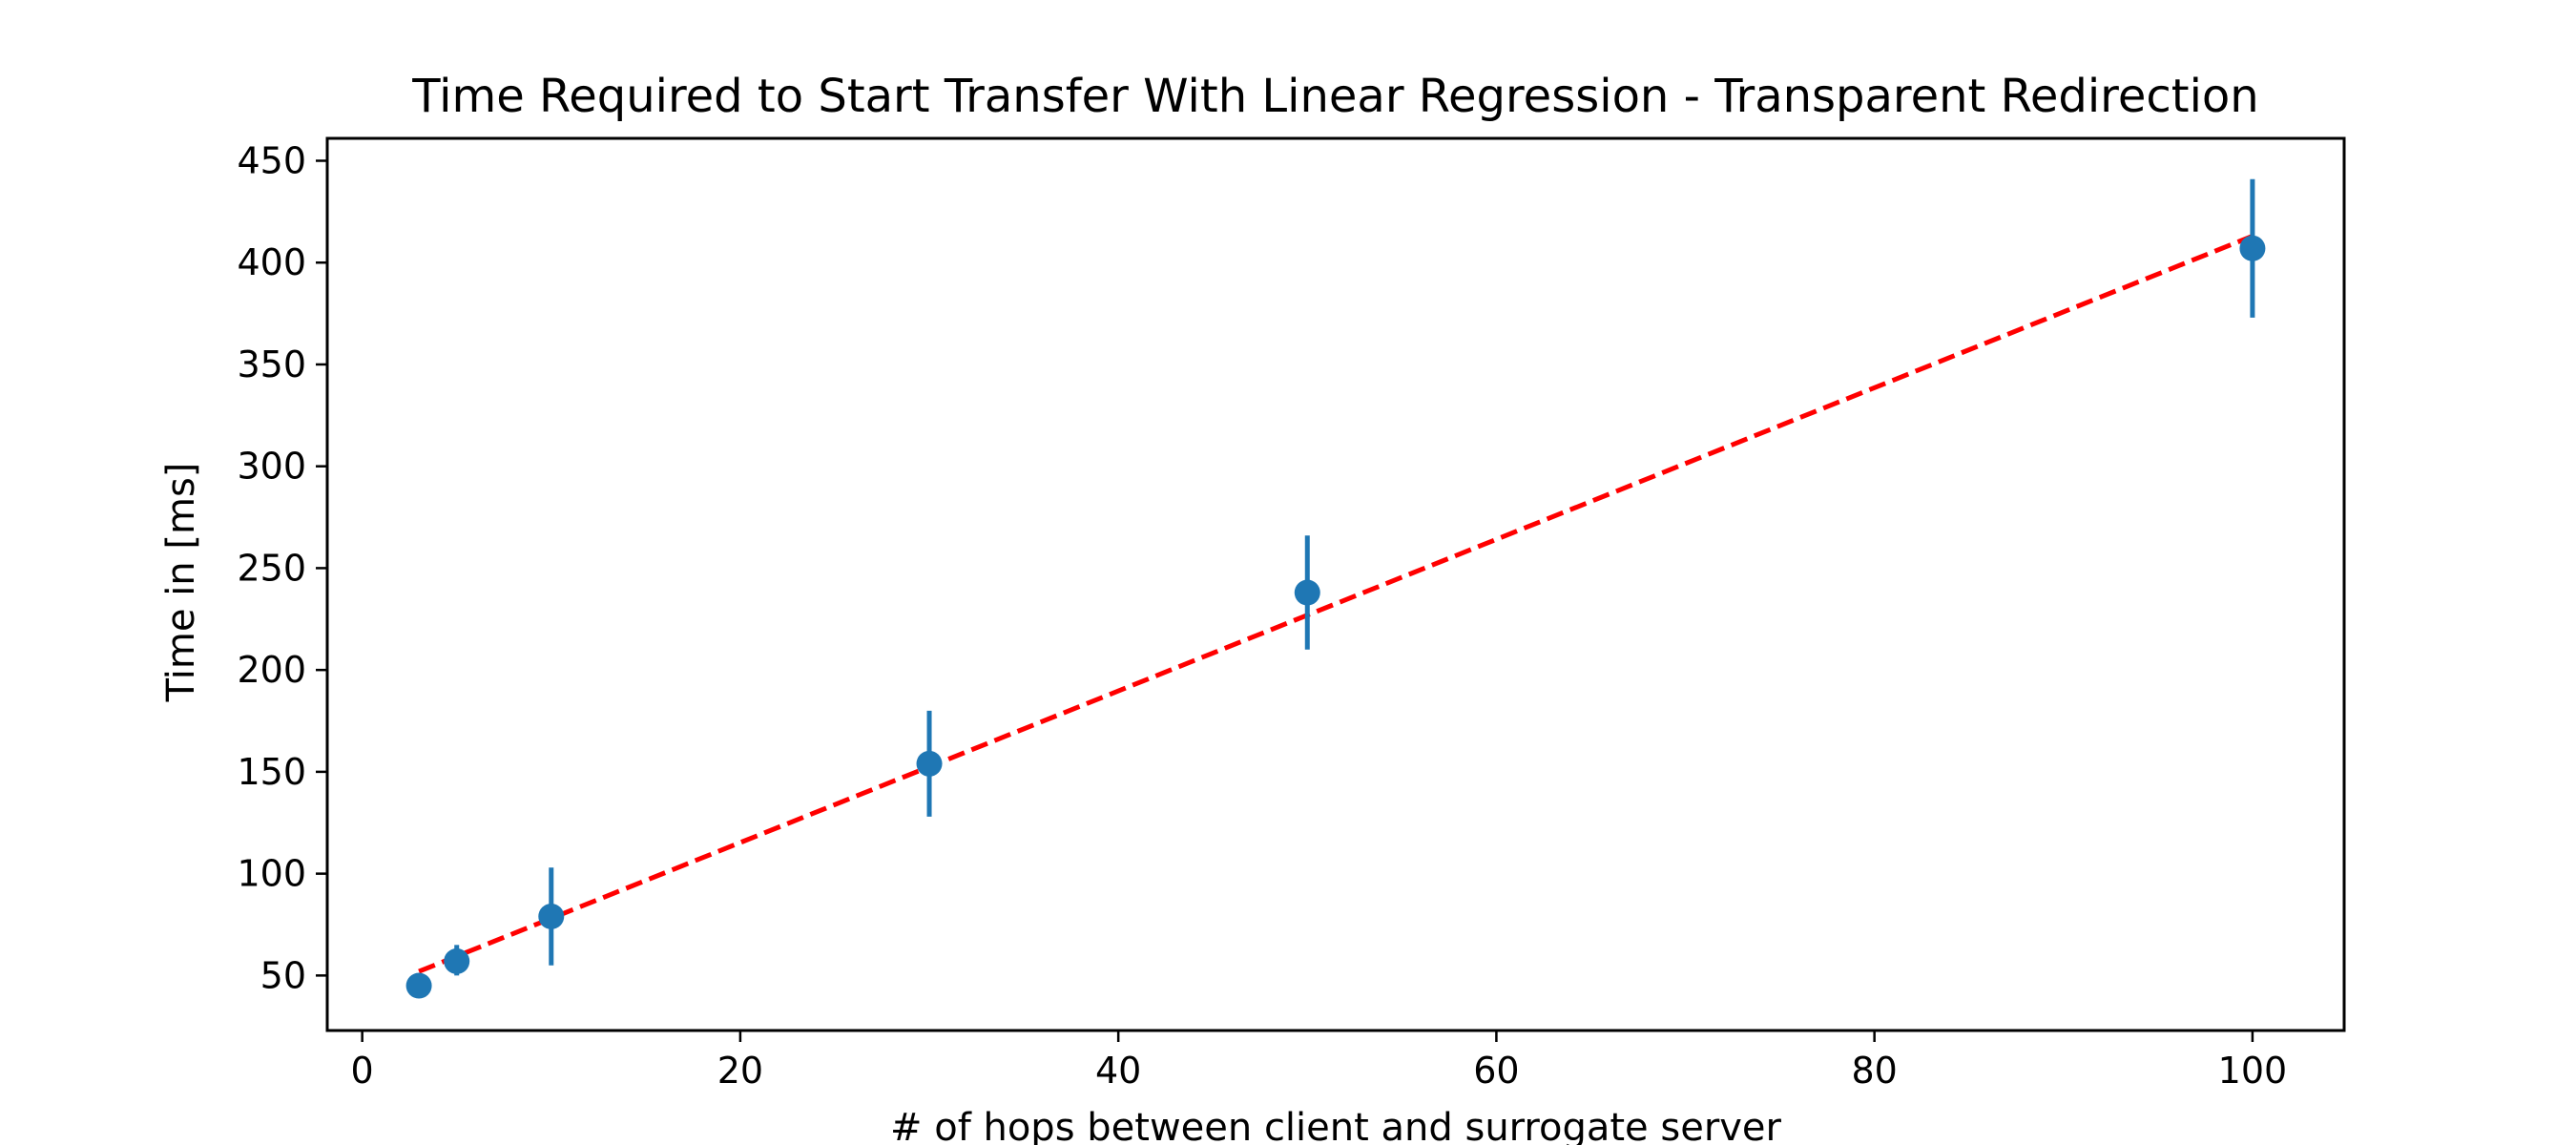 This screenshot has width=2576, height=1145. Describe the element at coordinates (1496, 1071) in the screenshot. I see `x-tick-label: 60` at that location.